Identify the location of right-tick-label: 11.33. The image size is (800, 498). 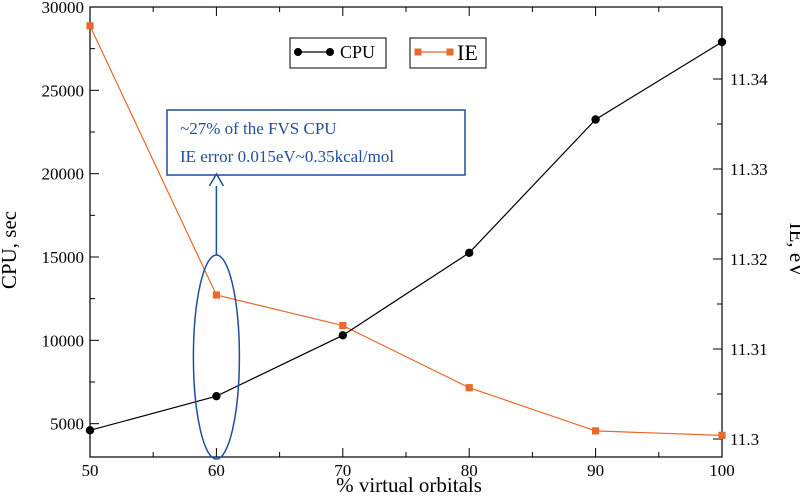
(749, 169).